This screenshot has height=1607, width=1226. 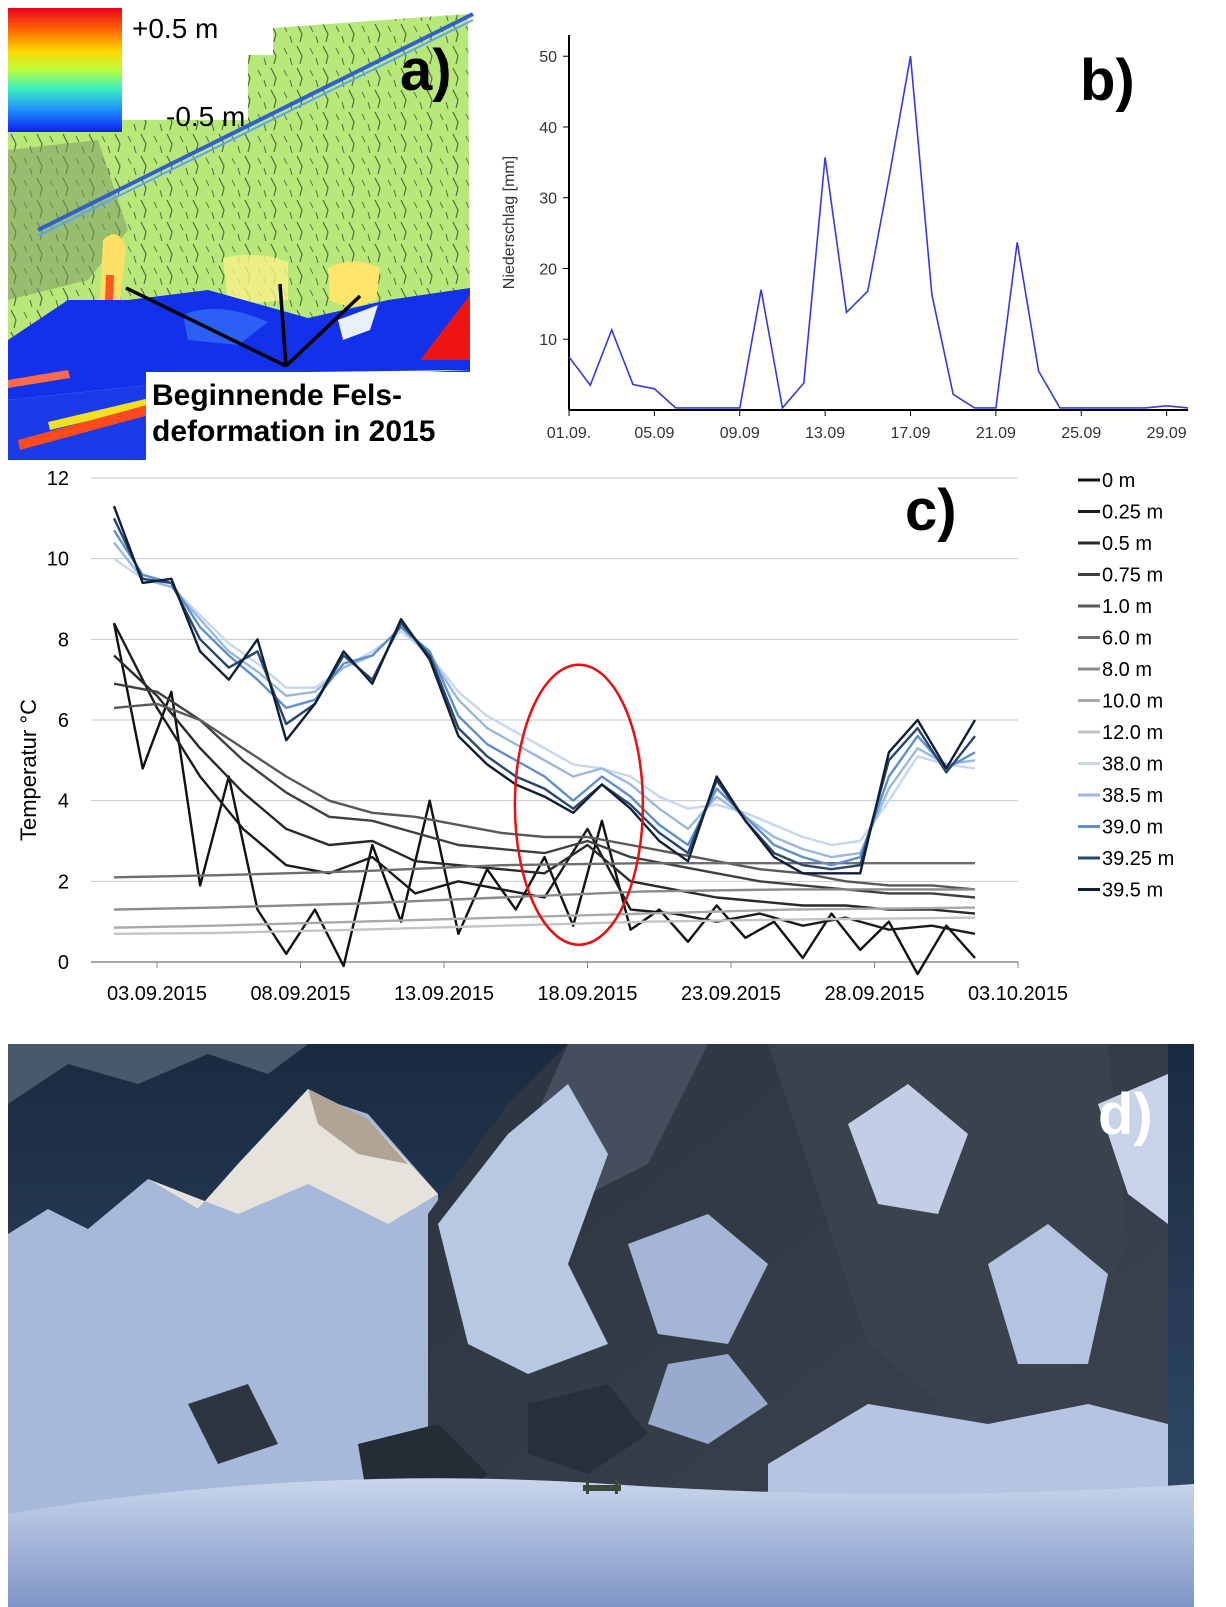 I want to click on precipitation-series, so click(x=878, y=233).